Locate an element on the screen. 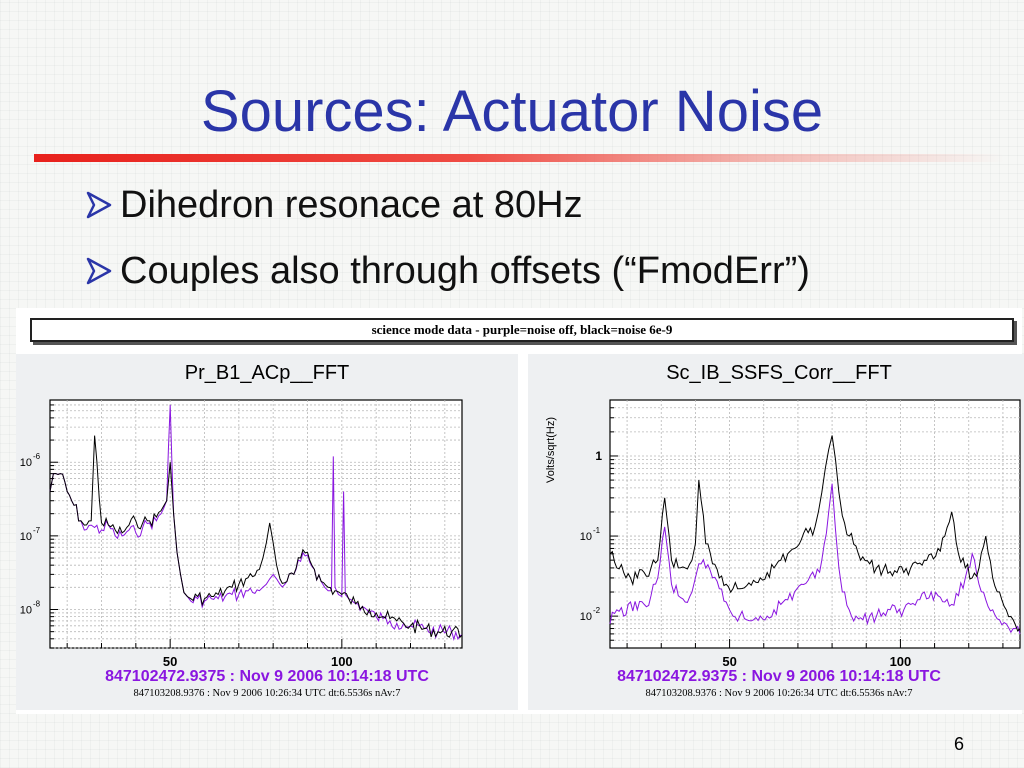  bullet-text: Couples also through offsets (“FmodErr”) is located at coordinates (465, 270).